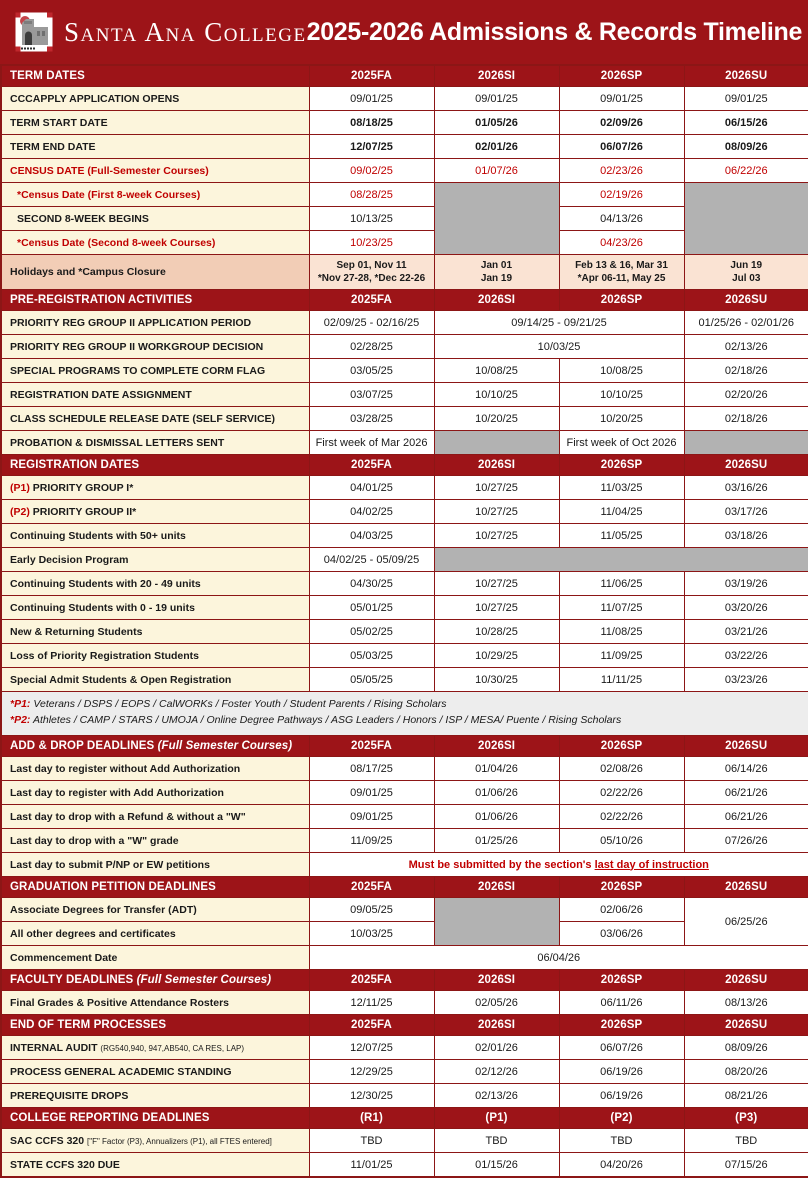  Describe the element at coordinates (621, 170) in the screenshot. I see `date-cell: 02/23/26` at that location.